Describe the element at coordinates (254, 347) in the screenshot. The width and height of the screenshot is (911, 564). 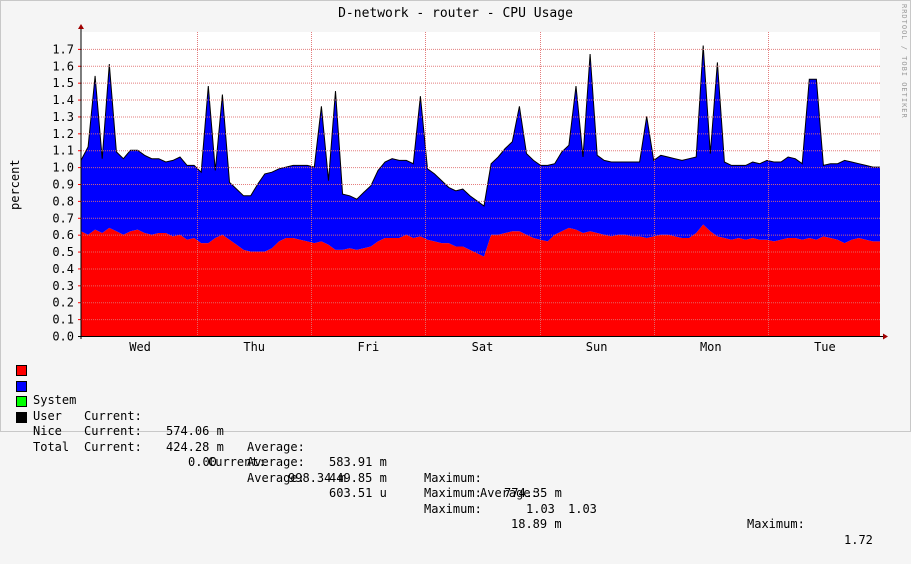
I see `x-tick-label: Thu` at that location.